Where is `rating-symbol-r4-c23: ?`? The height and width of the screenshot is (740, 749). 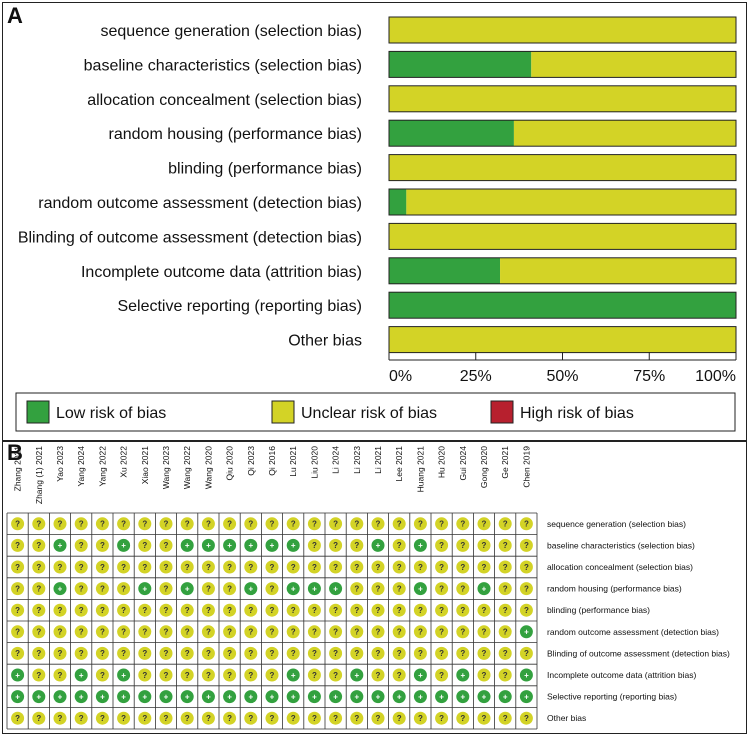
rating-symbol-r4-c23: ? is located at coordinates (505, 610).